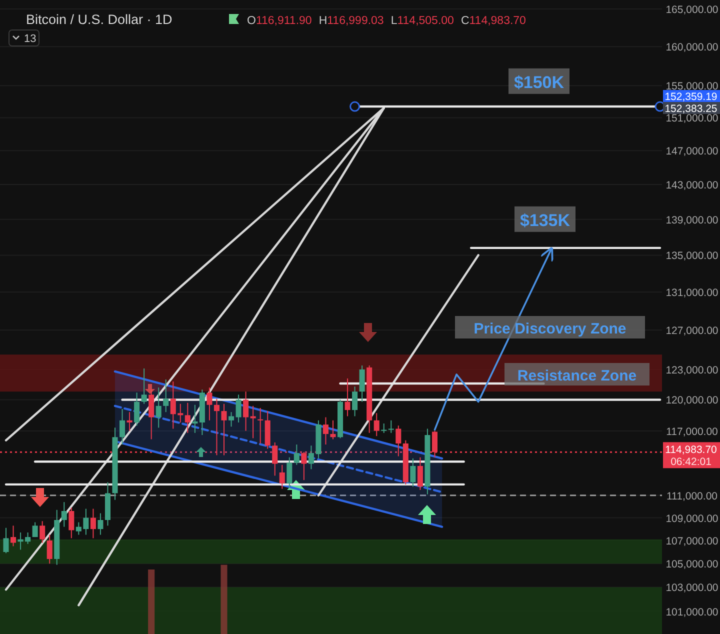 This screenshot has width=720, height=634. Describe the element at coordinates (692, 564) in the screenshot. I see `y-tick-label: 105,000.00` at that location.